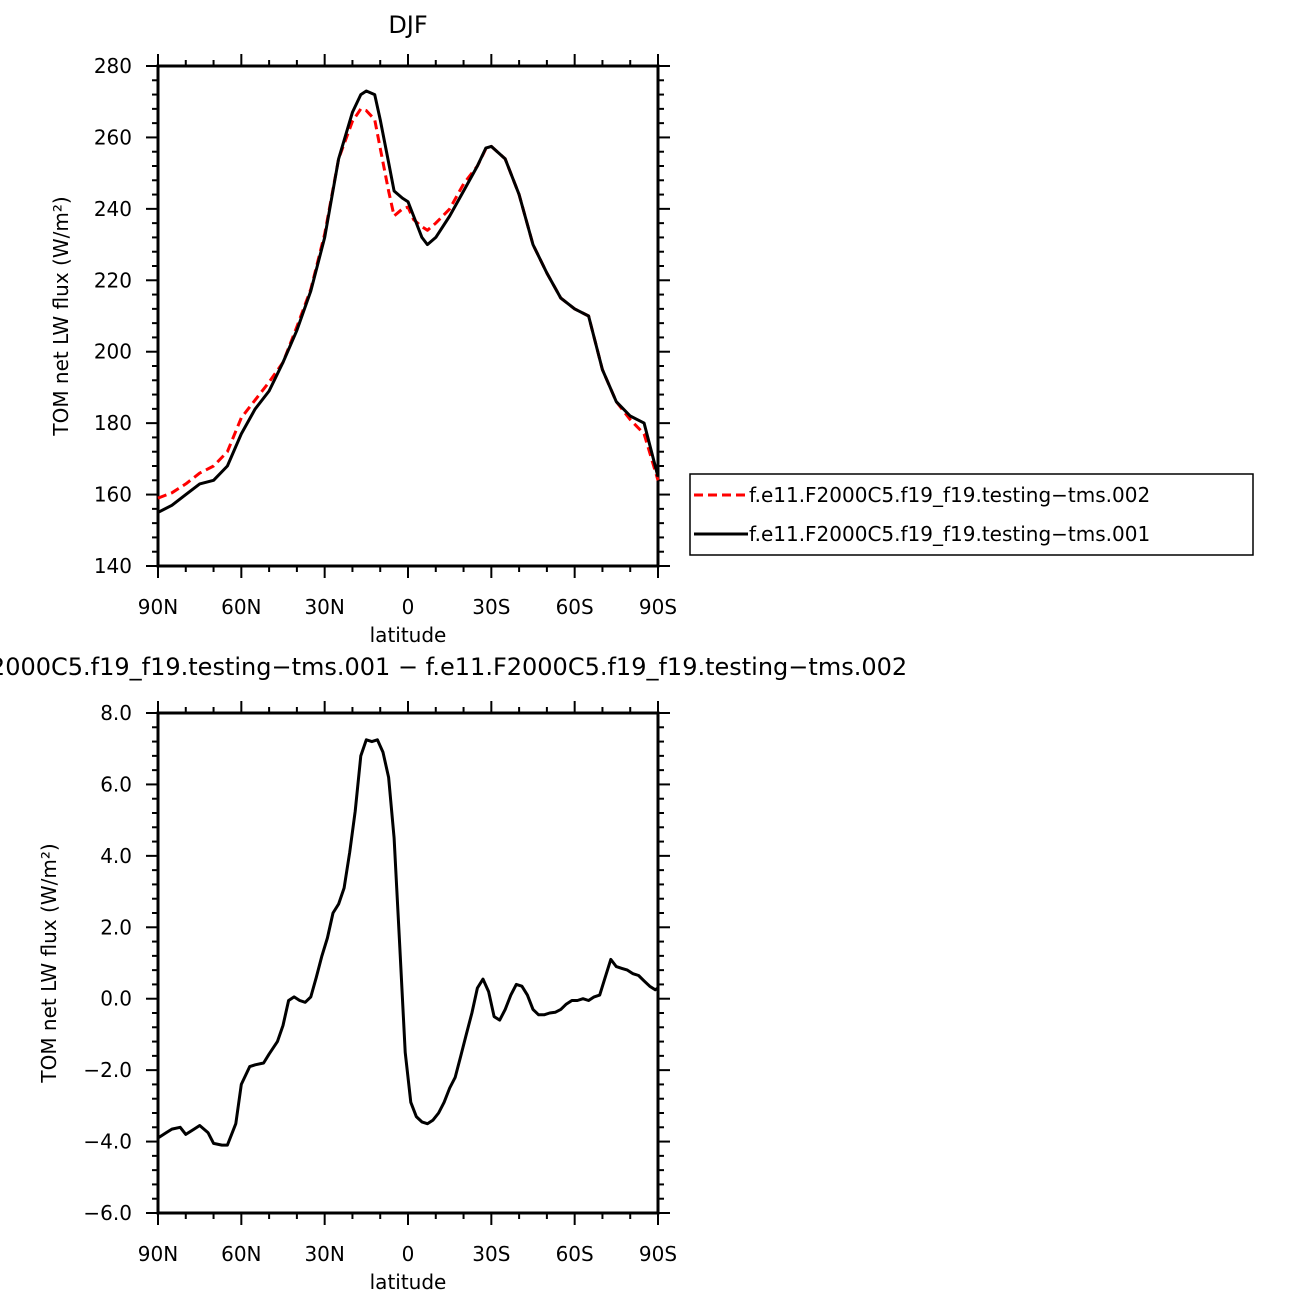  What do you see at coordinates (158, 1254) in the screenshot?
I see `bottom-x-tick-label: 90N` at bounding box center [158, 1254].